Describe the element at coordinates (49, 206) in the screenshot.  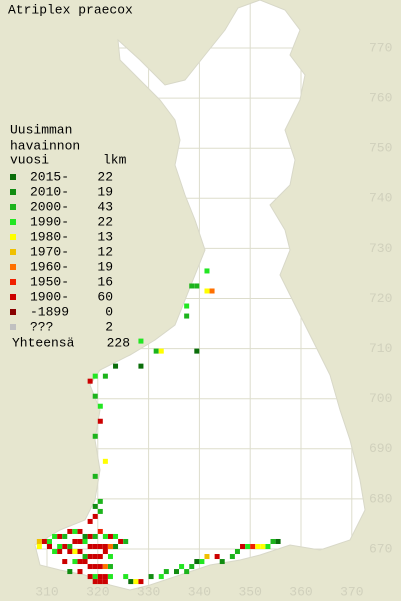
I see `legend-label: 2000-` at that location.